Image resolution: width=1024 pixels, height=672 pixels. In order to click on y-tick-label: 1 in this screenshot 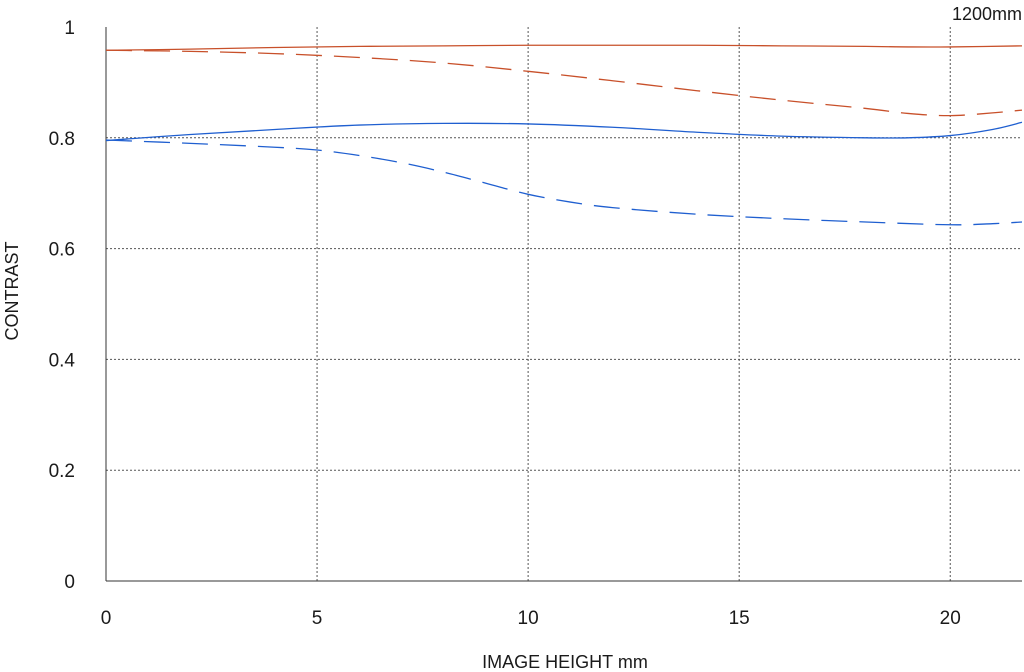, I will do `click(69, 28)`.